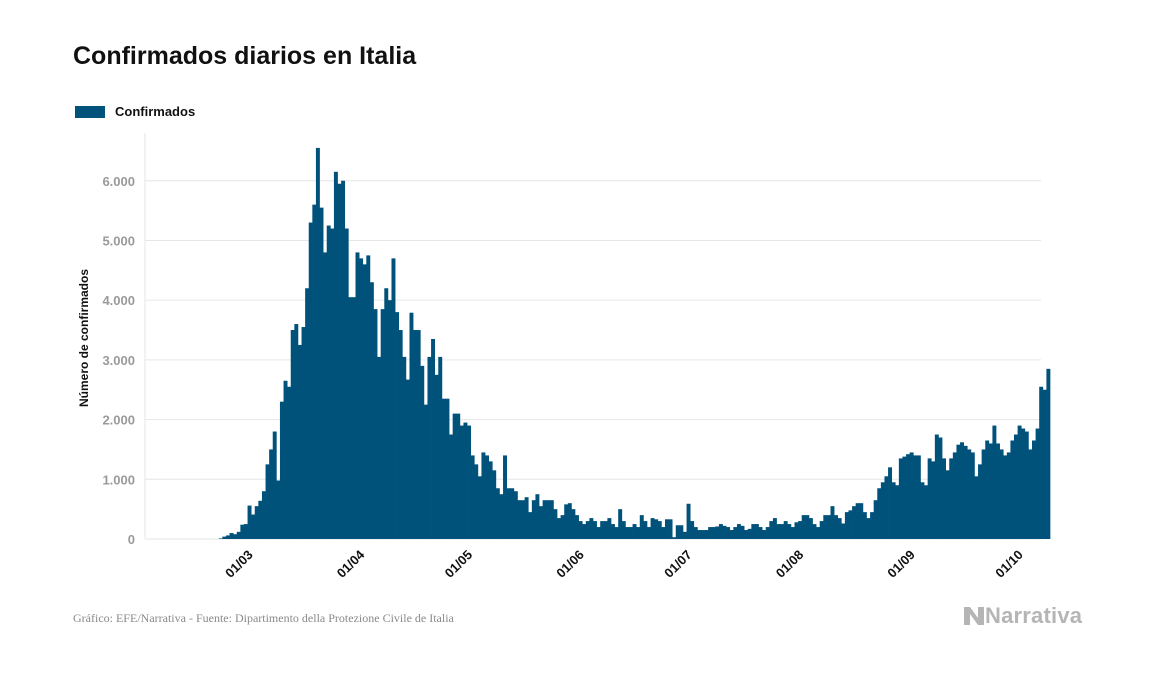  I want to click on y-axis-title: Número de confirmados, so click(84, 338).